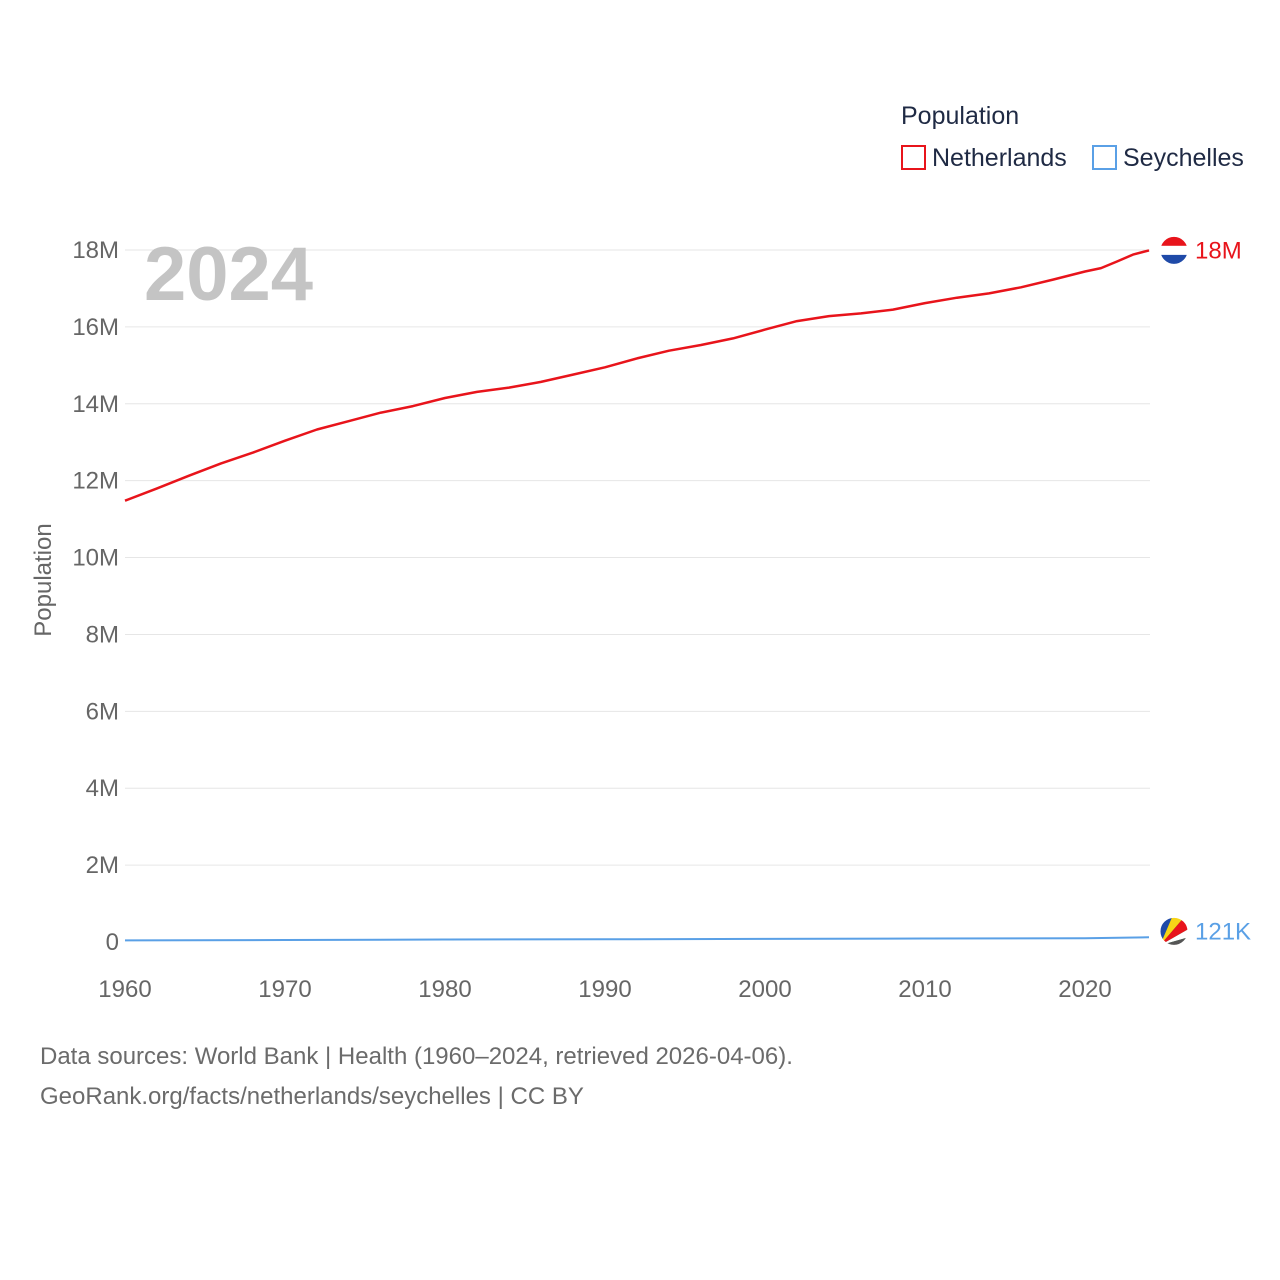  Describe the element at coordinates (102, 865) in the screenshot. I see `y-tick-label: 2M` at that location.